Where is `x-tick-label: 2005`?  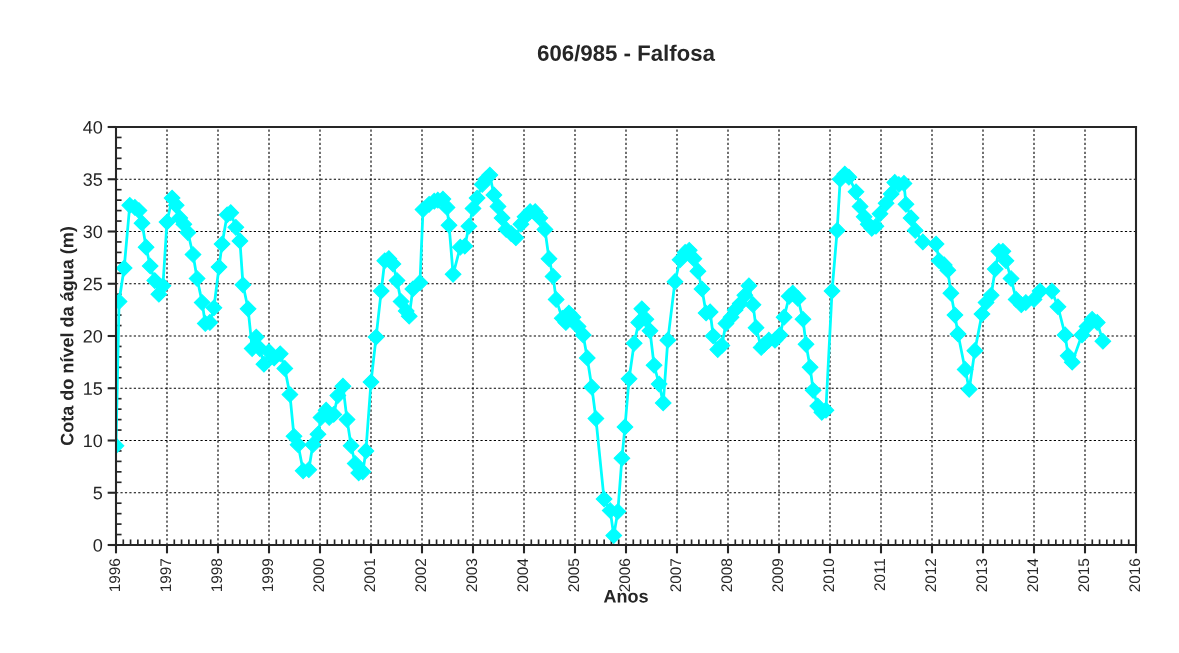
x-tick-label: 2005 is located at coordinates (574, 575).